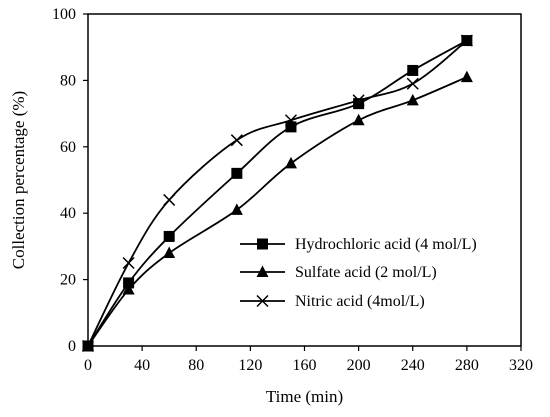  What do you see at coordinates (521, 365) in the screenshot?
I see `x-tick-label: 320` at bounding box center [521, 365].